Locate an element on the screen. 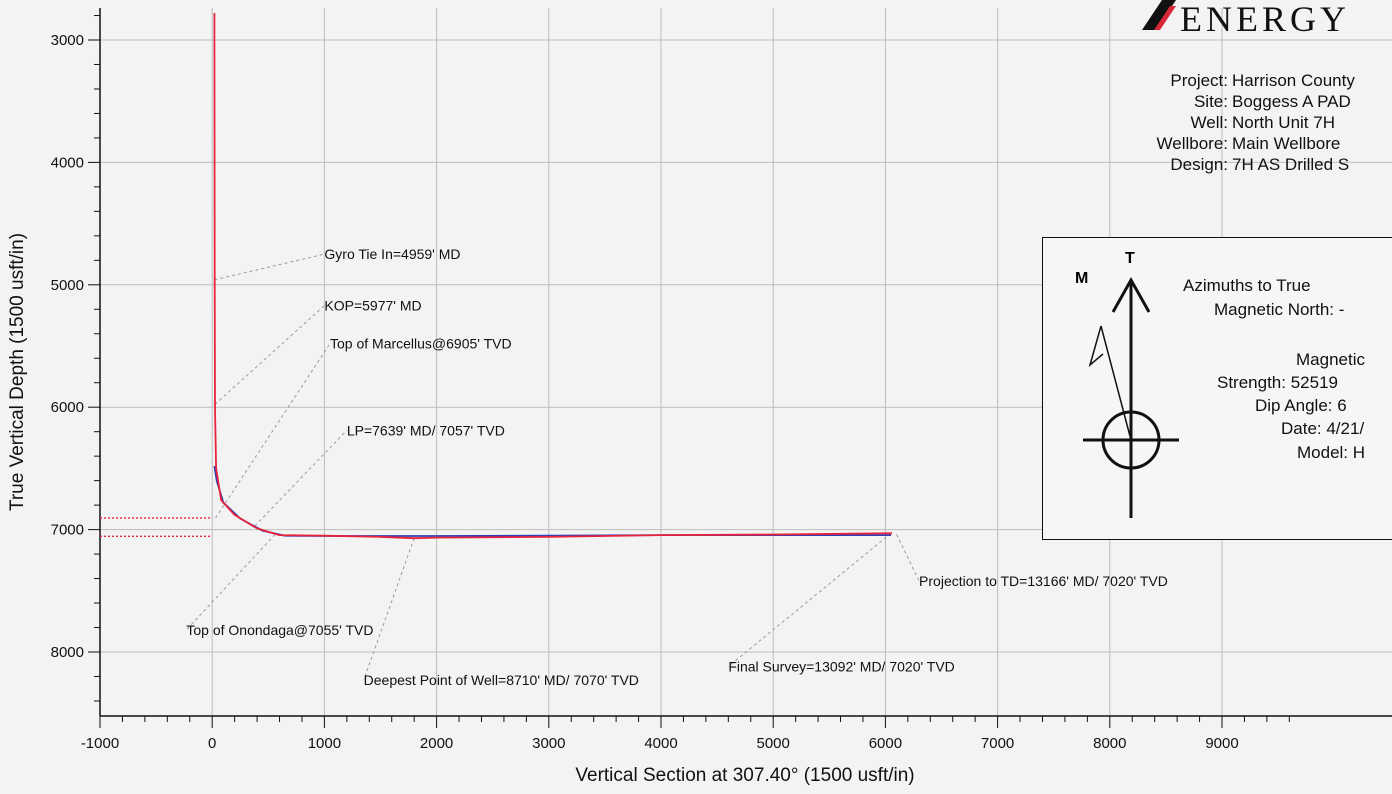 The height and width of the screenshot is (794, 1392). well-info-label: Wellbore: is located at coordinates (1192, 143).